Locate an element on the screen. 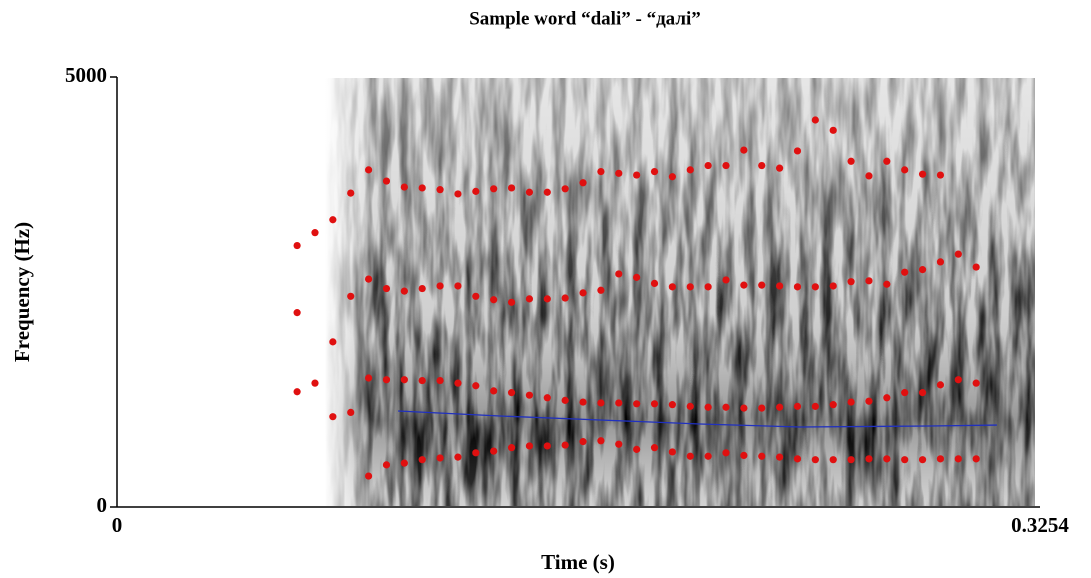 This screenshot has width=1091, height=578. y-tick-label: 0 is located at coordinates (102, 505).